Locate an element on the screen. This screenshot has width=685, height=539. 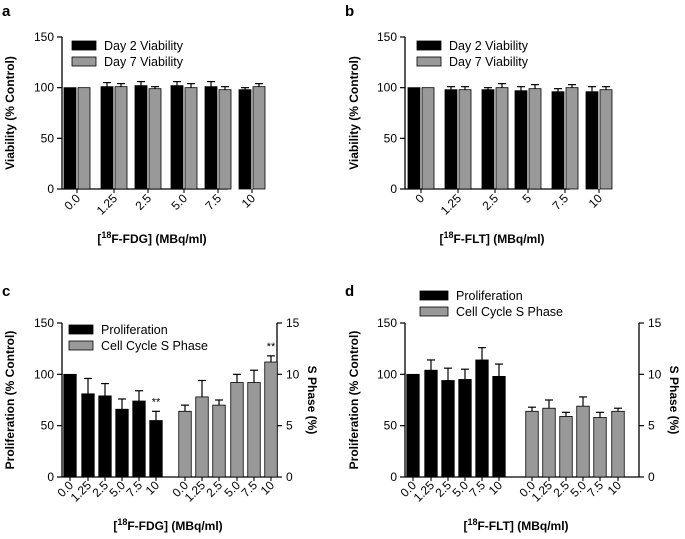
x-tick-label: 5 is located at coordinates (526, 198).